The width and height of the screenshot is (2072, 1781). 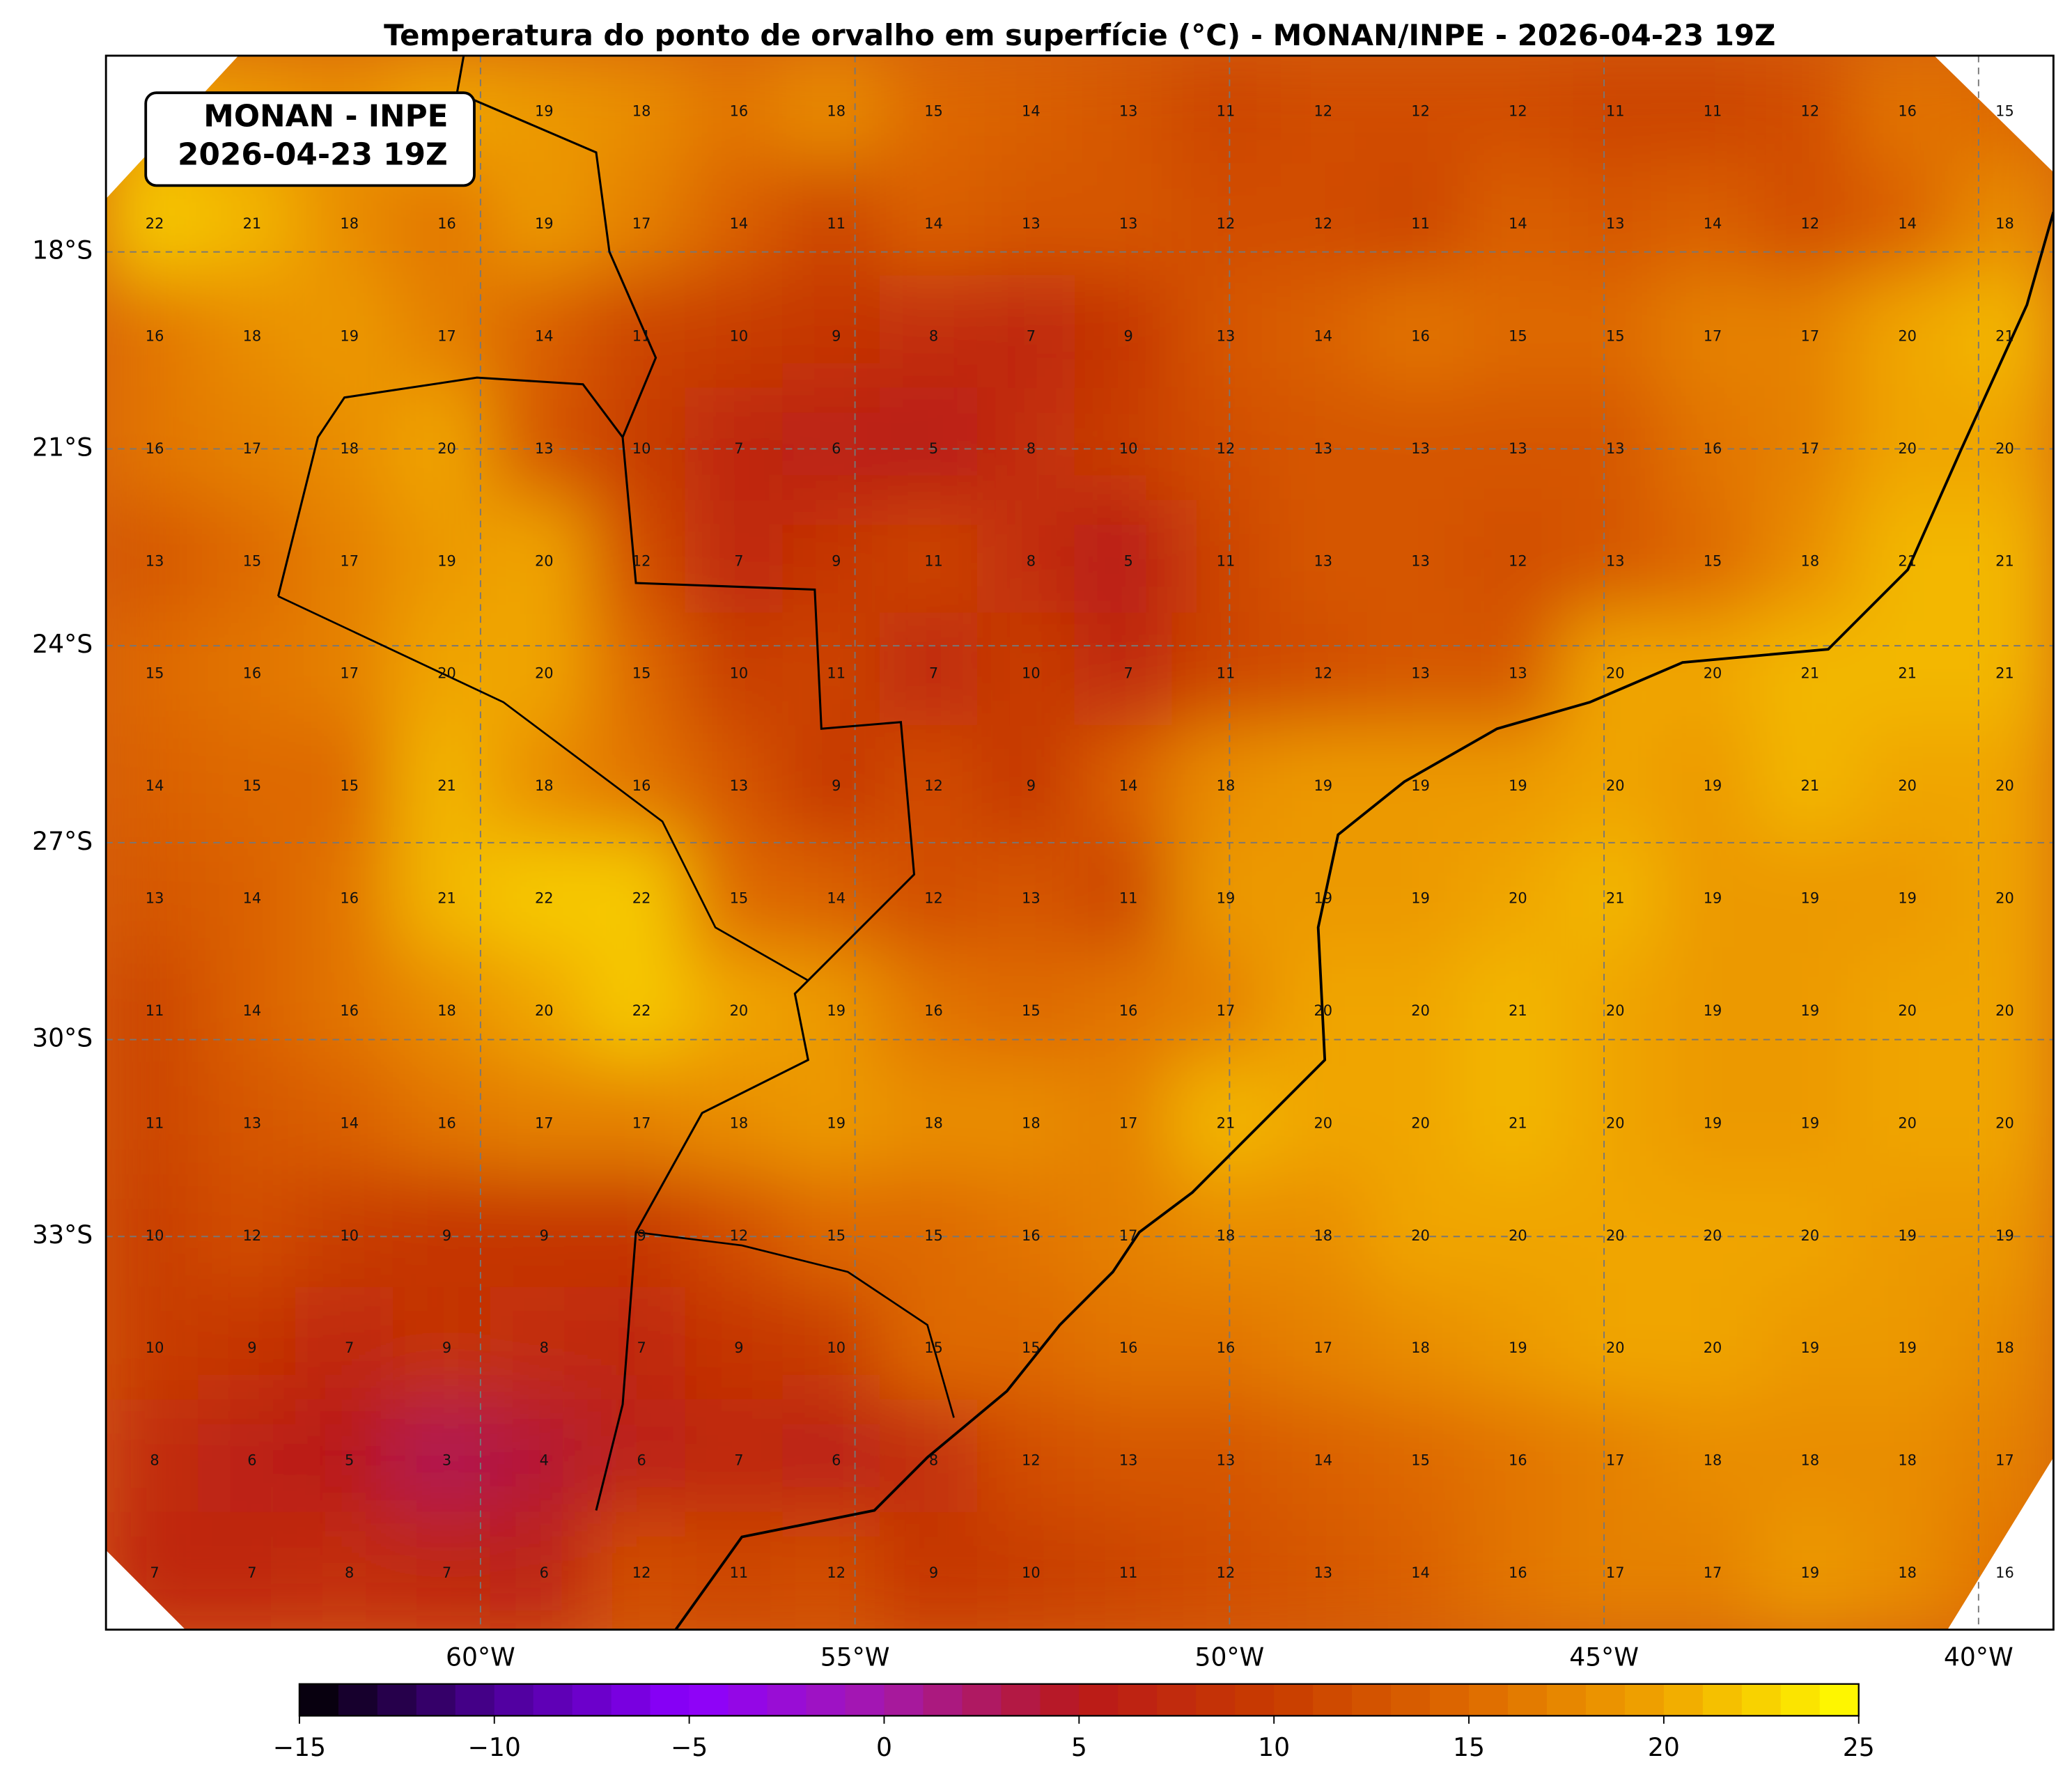 What do you see at coordinates (544, 1347) in the screenshot?
I see `field-value: 8` at bounding box center [544, 1347].